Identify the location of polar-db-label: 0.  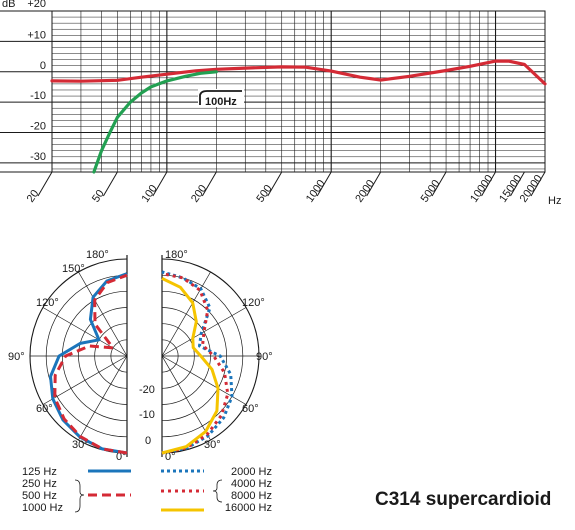
(148, 441).